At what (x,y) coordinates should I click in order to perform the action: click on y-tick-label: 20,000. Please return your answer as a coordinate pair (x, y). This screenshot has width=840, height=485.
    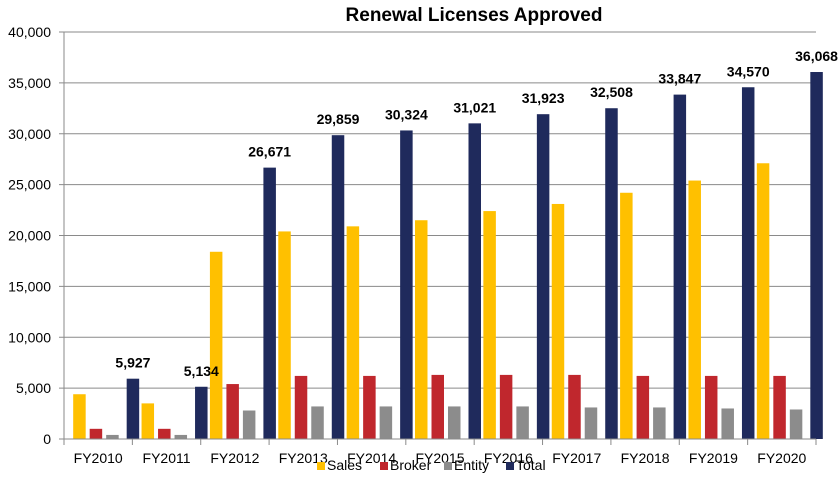
    Looking at the image, I should click on (29, 236).